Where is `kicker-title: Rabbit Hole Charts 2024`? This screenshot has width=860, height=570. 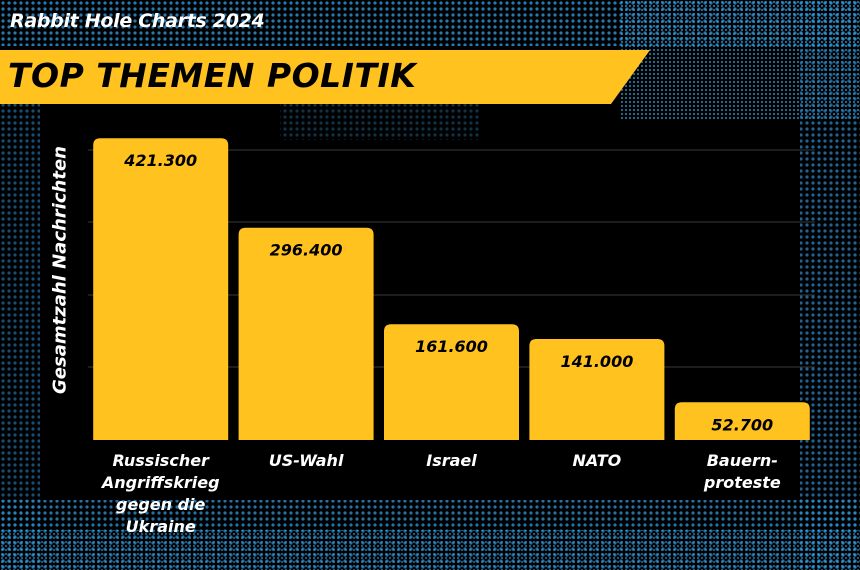
kicker-title: Rabbit Hole Charts 2024 is located at coordinates (137, 21).